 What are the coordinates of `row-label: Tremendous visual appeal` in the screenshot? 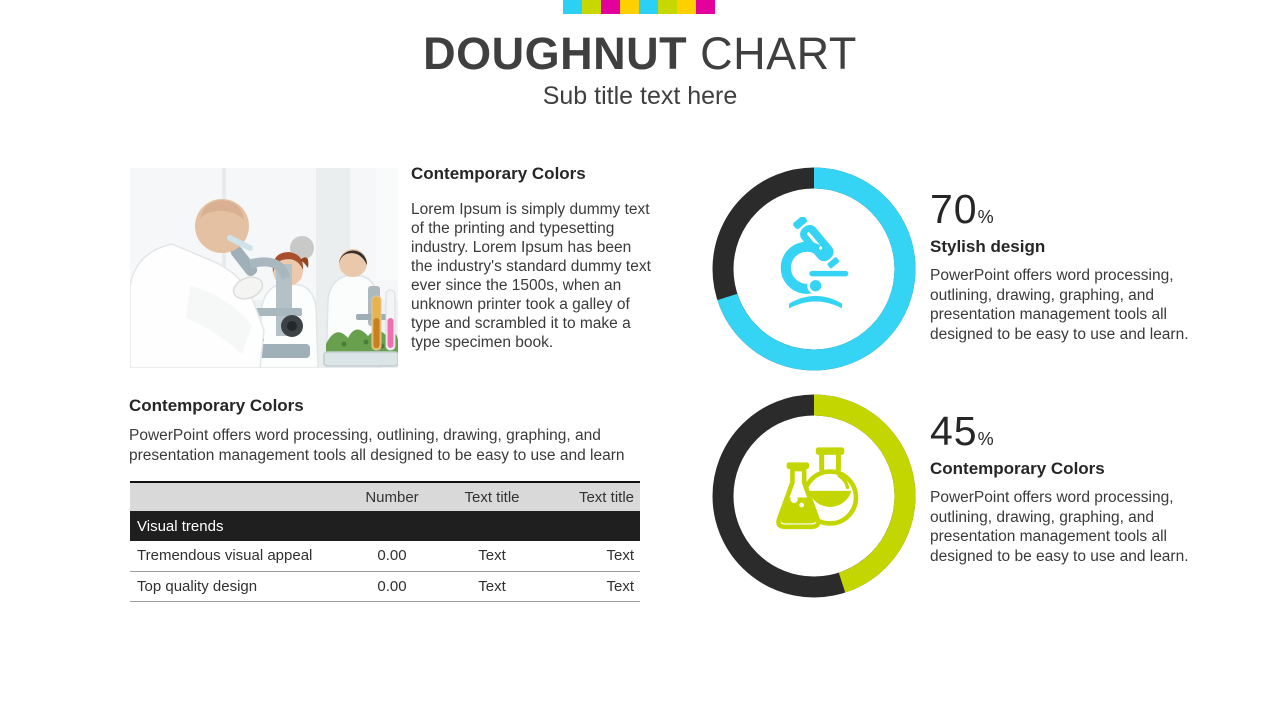 It's located at (225, 556).